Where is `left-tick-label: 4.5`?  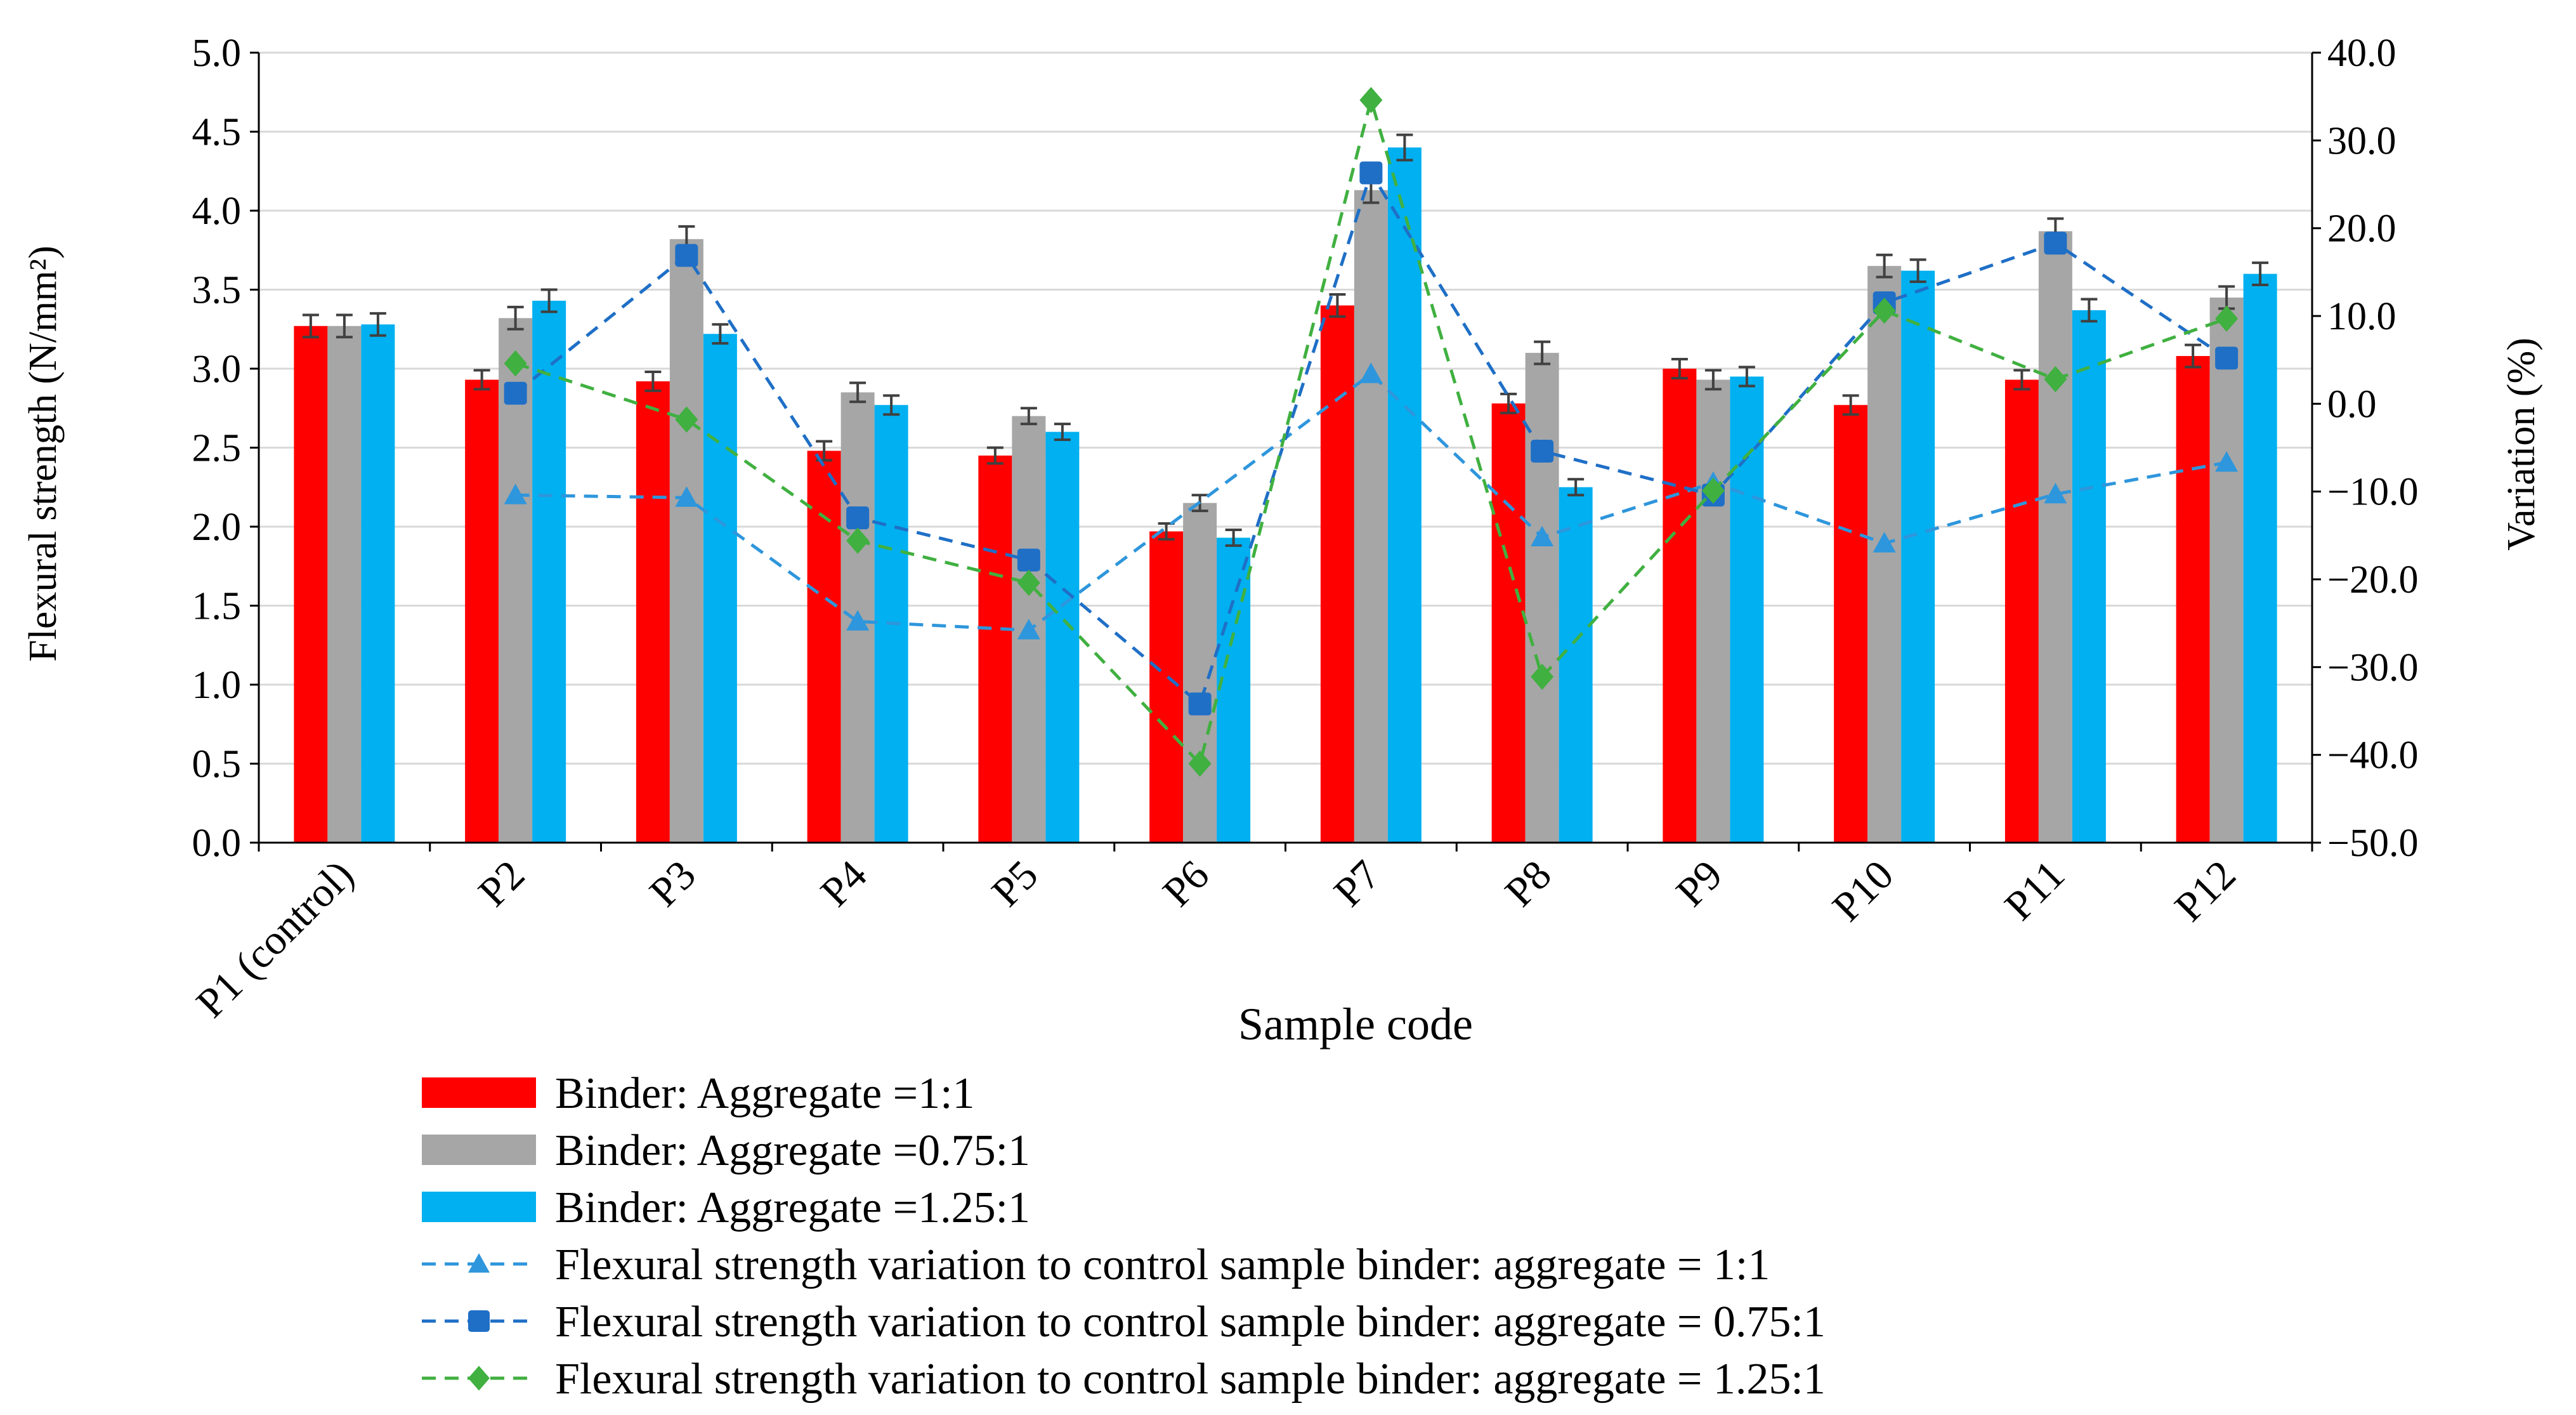
left-tick-label: 4.5 is located at coordinates (217, 132).